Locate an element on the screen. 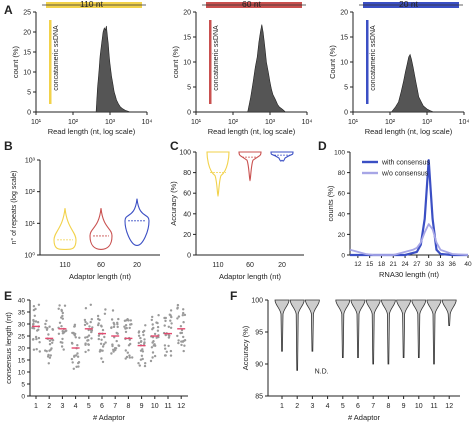 The image size is (474, 426). x-tick-label-a3: 10¹ is located at coordinates (353, 122).